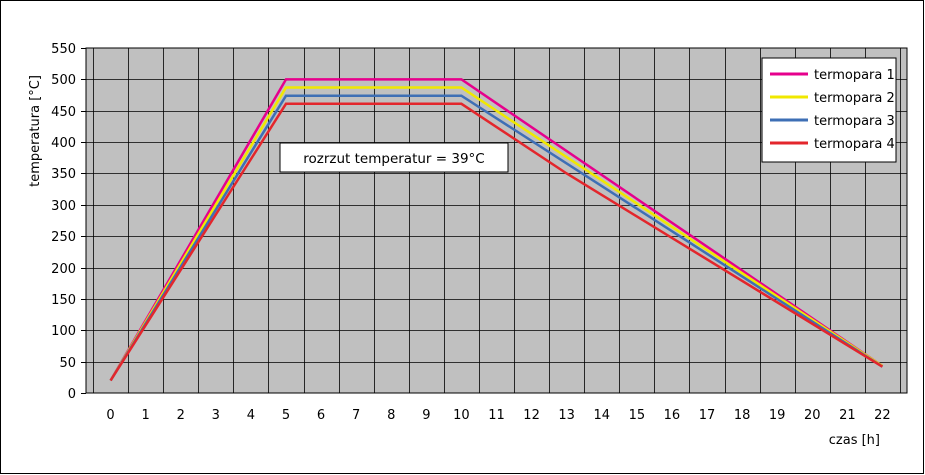 The width and height of the screenshot is (925, 475). Describe the element at coordinates (286, 415) in the screenshot. I see `x-tick-label: 5` at that location.